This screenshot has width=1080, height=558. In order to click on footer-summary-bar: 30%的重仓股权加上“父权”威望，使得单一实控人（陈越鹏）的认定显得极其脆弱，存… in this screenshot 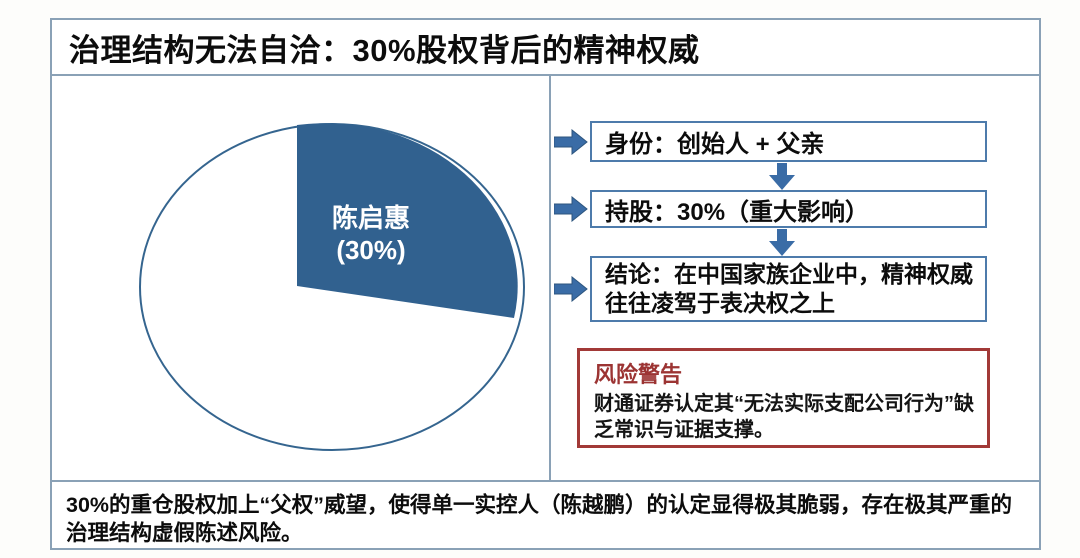, I will do `click(545, 515)`.